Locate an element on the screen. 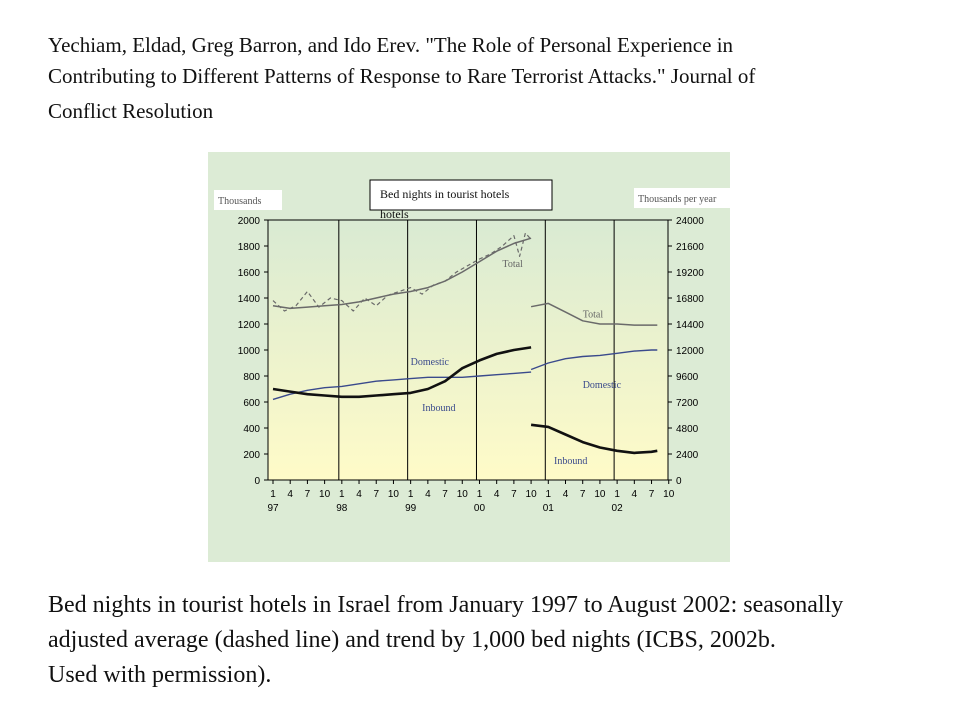  right-tick-label: 19200 is located at coordinates (690, 273).